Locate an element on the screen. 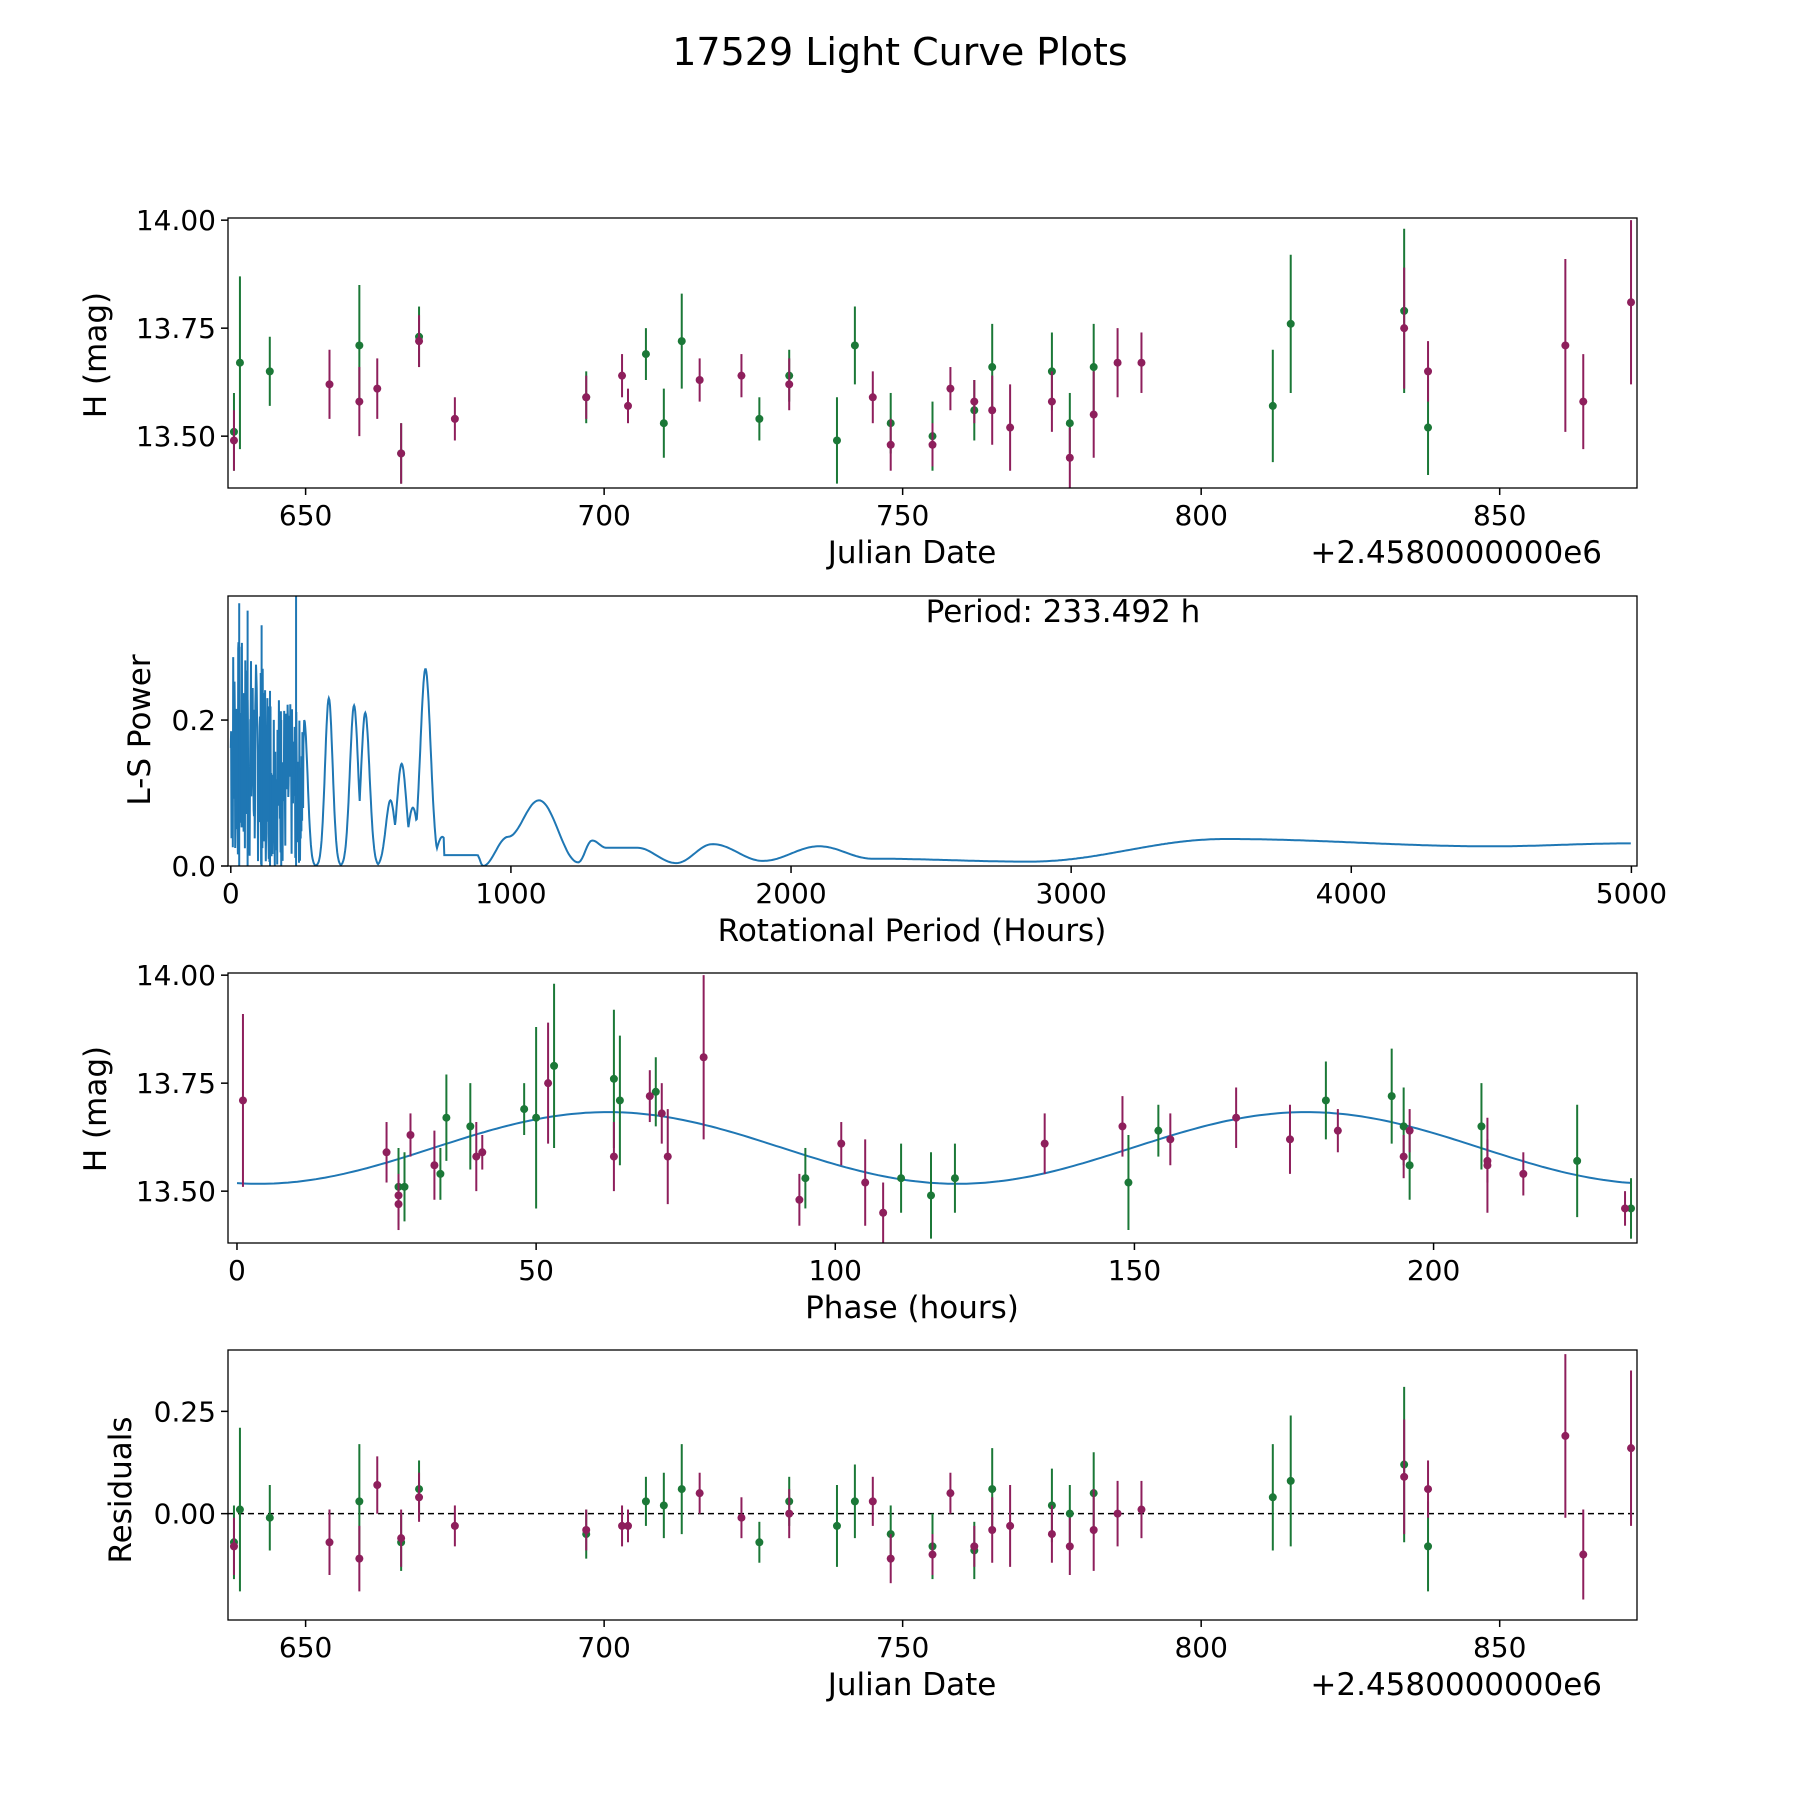  lc-ytick-label: 13.75 is located at coordinates (176, 328).